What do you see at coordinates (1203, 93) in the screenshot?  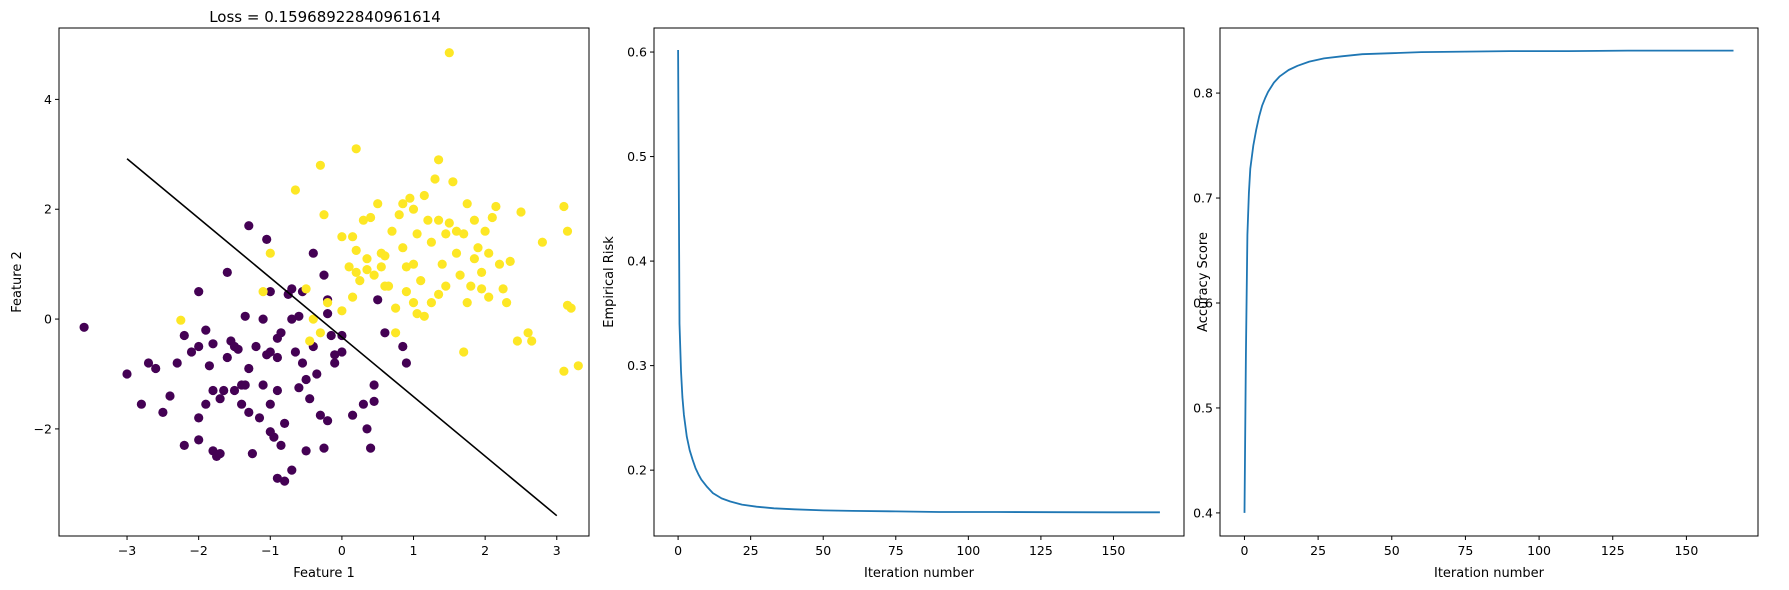 I see `y-tick-label: 0.8` at bounding box center [1203, 93].